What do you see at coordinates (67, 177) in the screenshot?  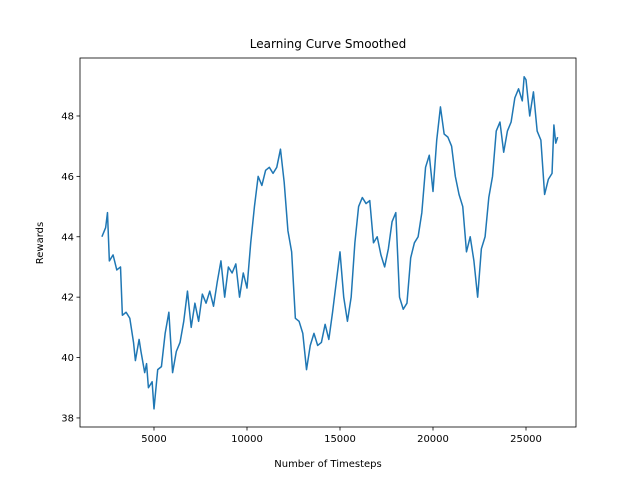 I see `y-tick-label: 46` at bounding box center [67, 177].